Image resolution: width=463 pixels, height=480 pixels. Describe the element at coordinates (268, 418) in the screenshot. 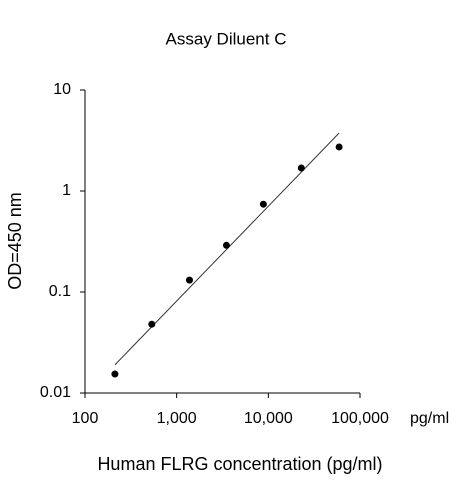

I see `x-tick-label: 10,000` at that location.